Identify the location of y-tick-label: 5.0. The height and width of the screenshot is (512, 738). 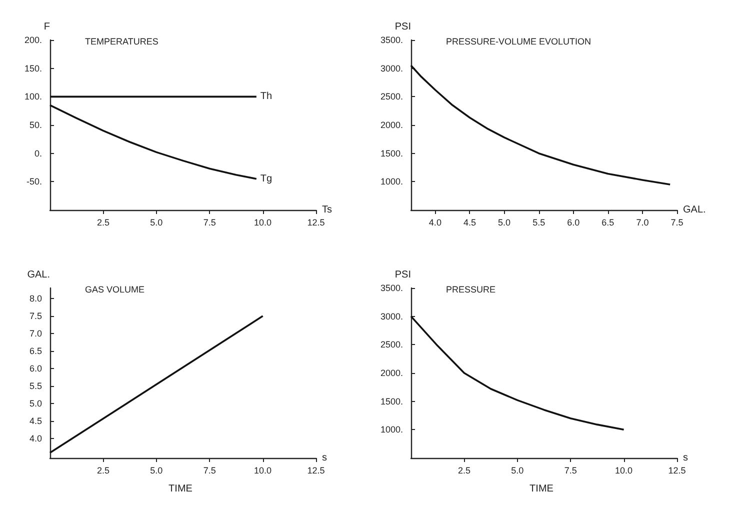
(35, 403).